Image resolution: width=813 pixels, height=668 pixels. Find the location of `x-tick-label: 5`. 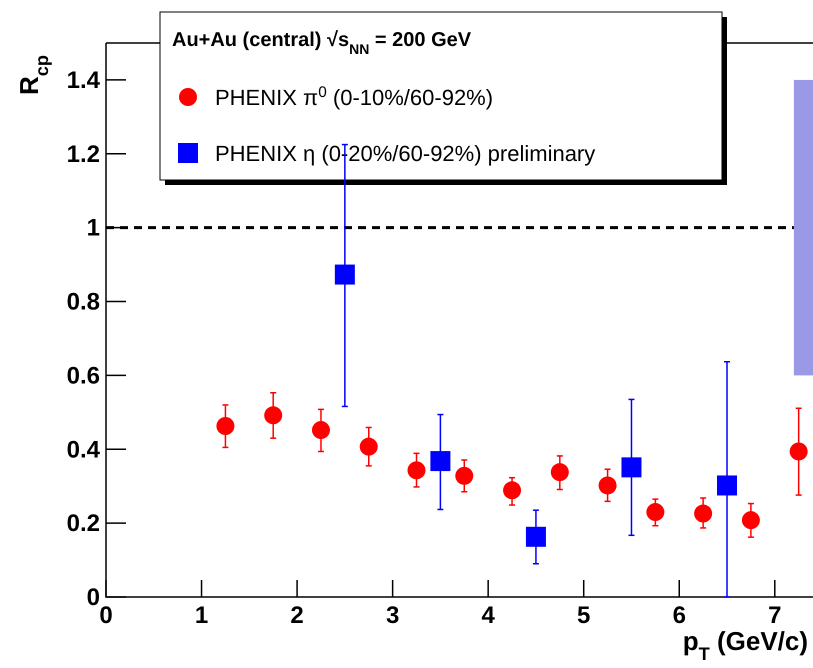

x-tick-label: 5 is located at coordinates (583, 615).